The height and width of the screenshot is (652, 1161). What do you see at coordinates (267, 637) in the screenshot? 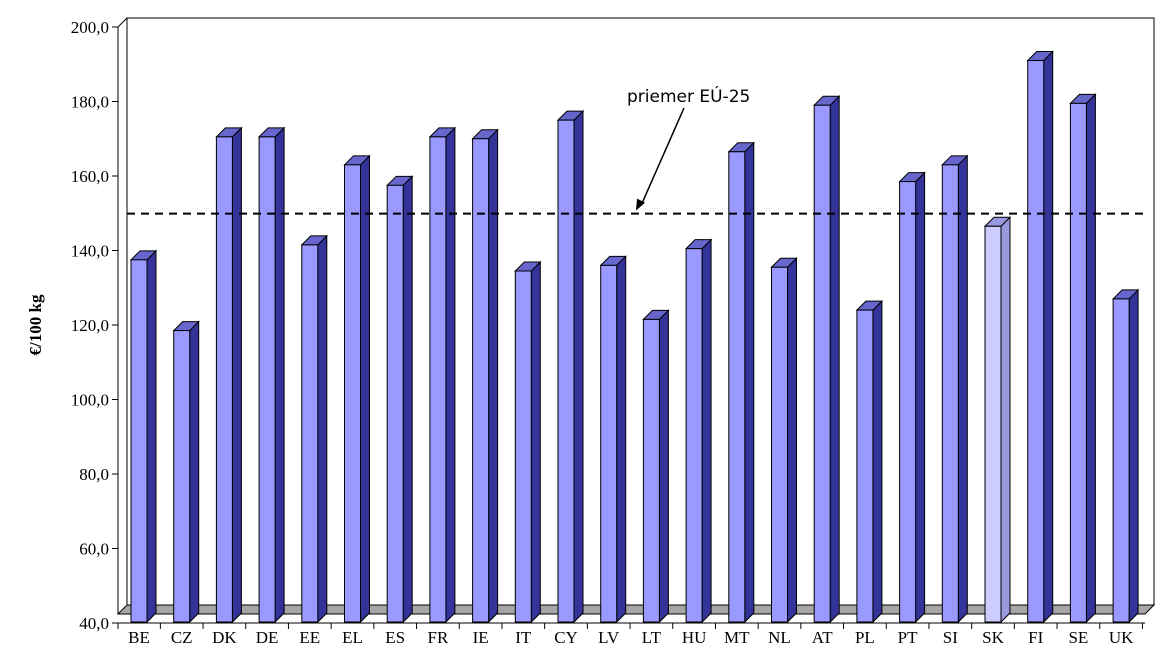
I see `x-tick-label-de: DE` at bounding box center [267, 637].